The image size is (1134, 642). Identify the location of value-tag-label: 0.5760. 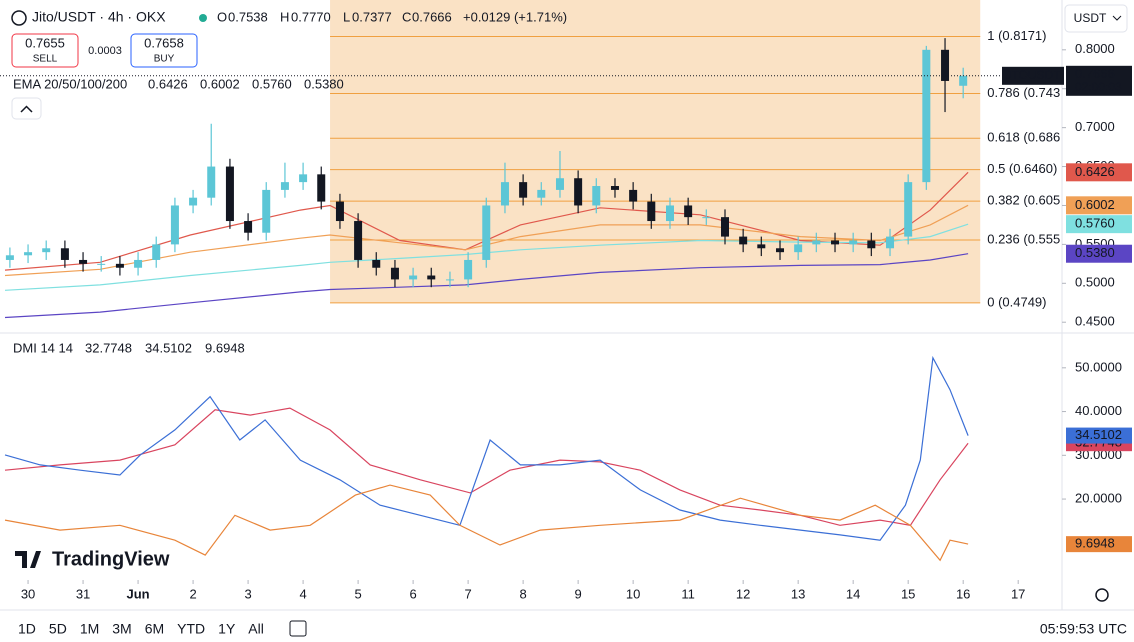
(1095, 223).